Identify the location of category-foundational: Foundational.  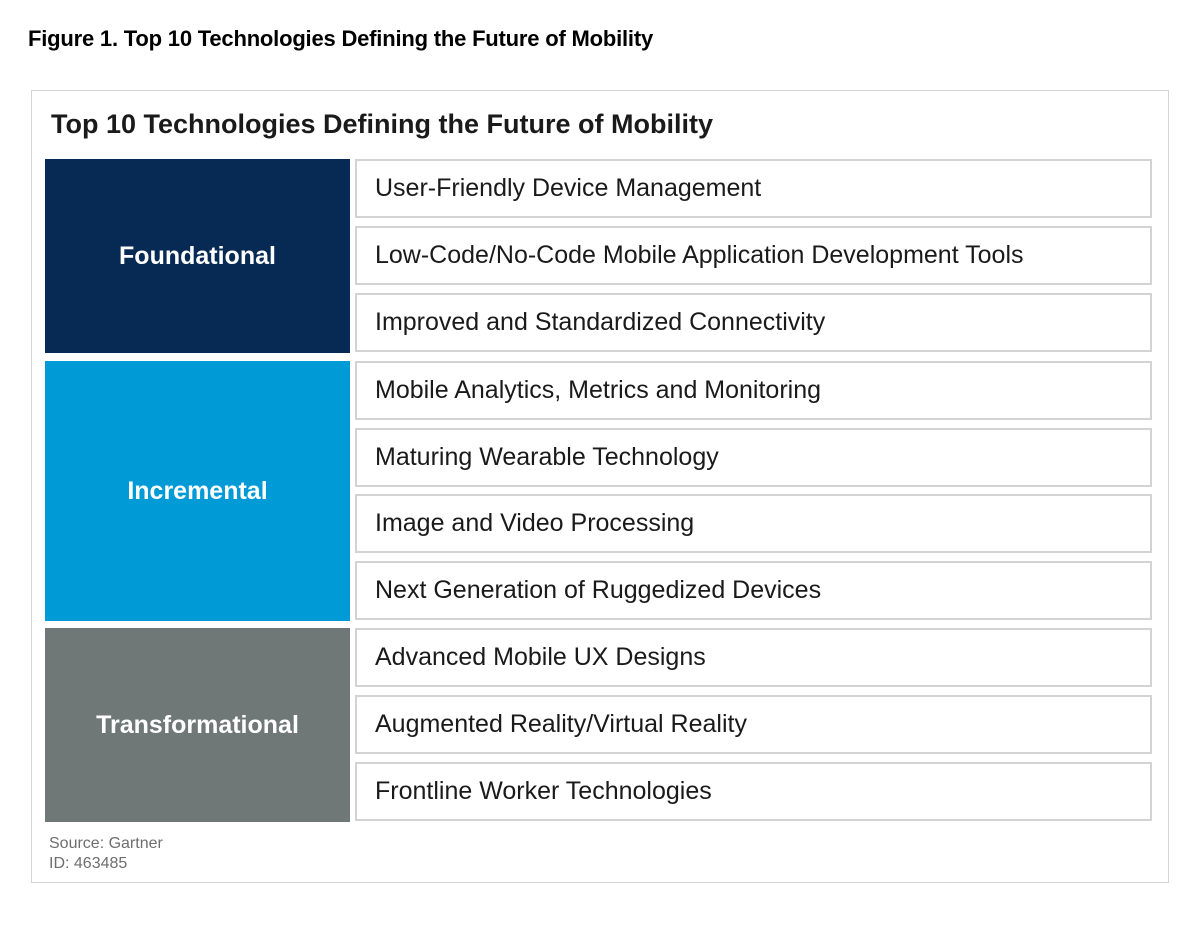
(197, 256).